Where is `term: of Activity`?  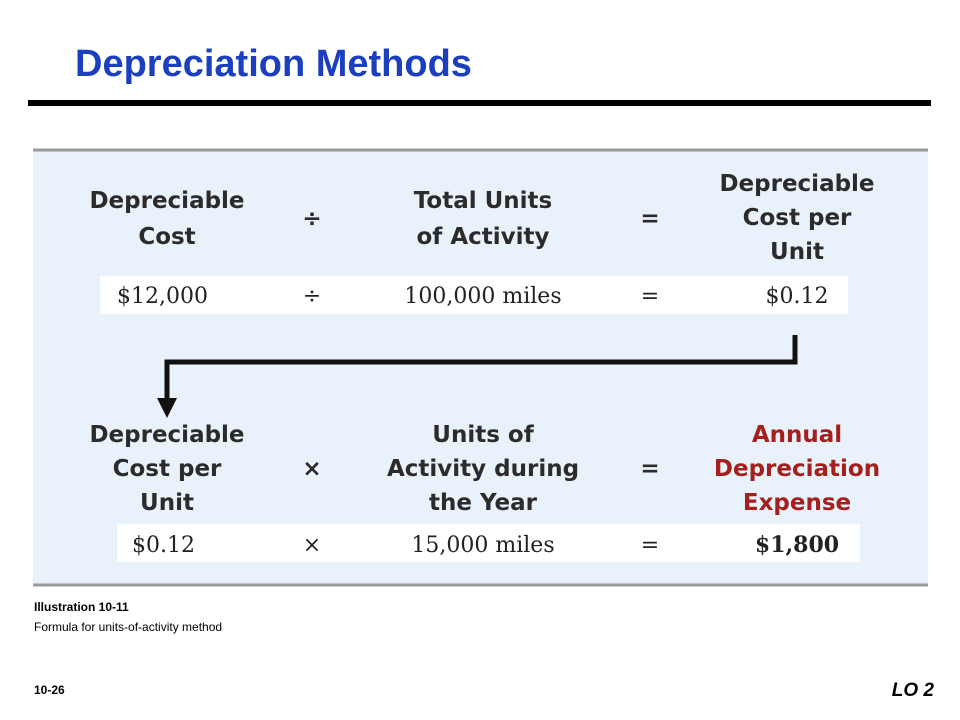
term: of Activity is located at coordinates (483, 237).